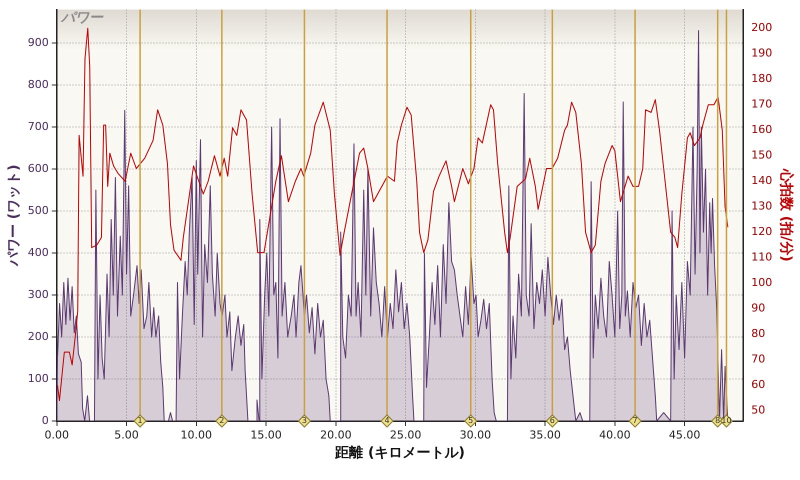 This screenshot has width=800, height=480. What do you see at coordinates (476, 435) in the screenshot?
I see `x-tick-label: 30.00` at bounding box center [476, 435].